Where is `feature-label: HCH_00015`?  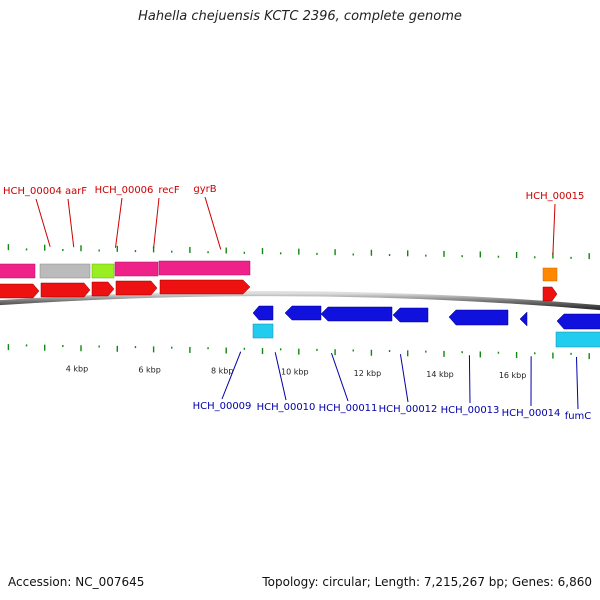
feature-label: HCH_00015 is located at coordinates (555, 196).